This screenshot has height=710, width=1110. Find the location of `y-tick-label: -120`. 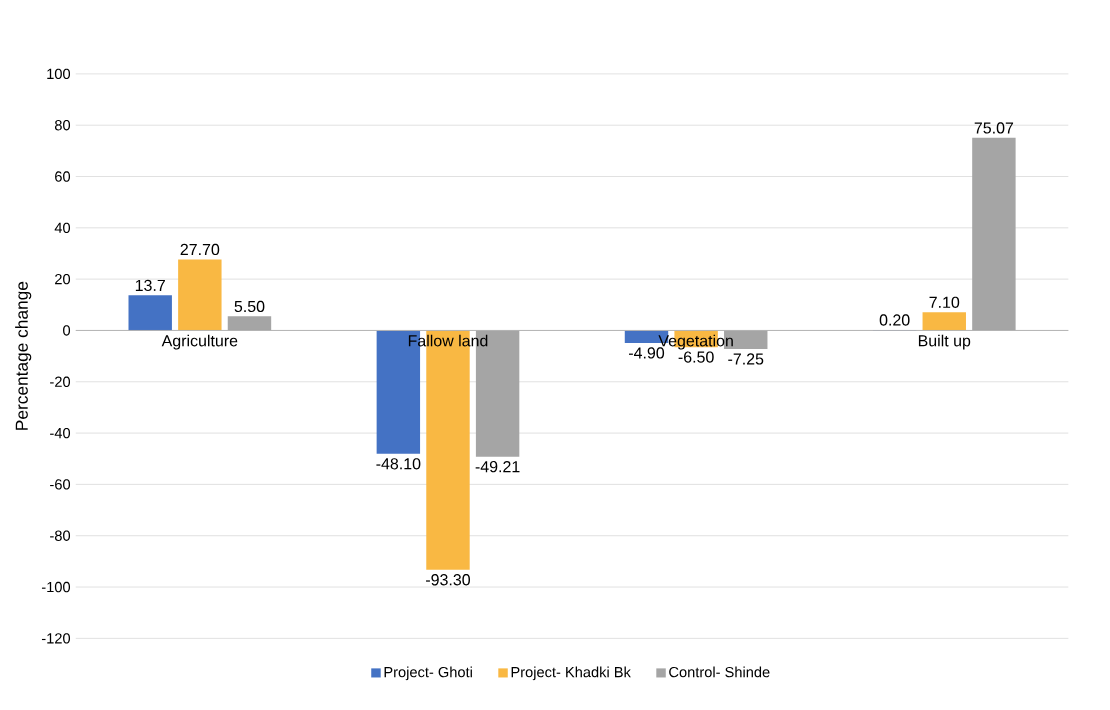

y-tick-label: -120 is located at coordinates (56, 638).